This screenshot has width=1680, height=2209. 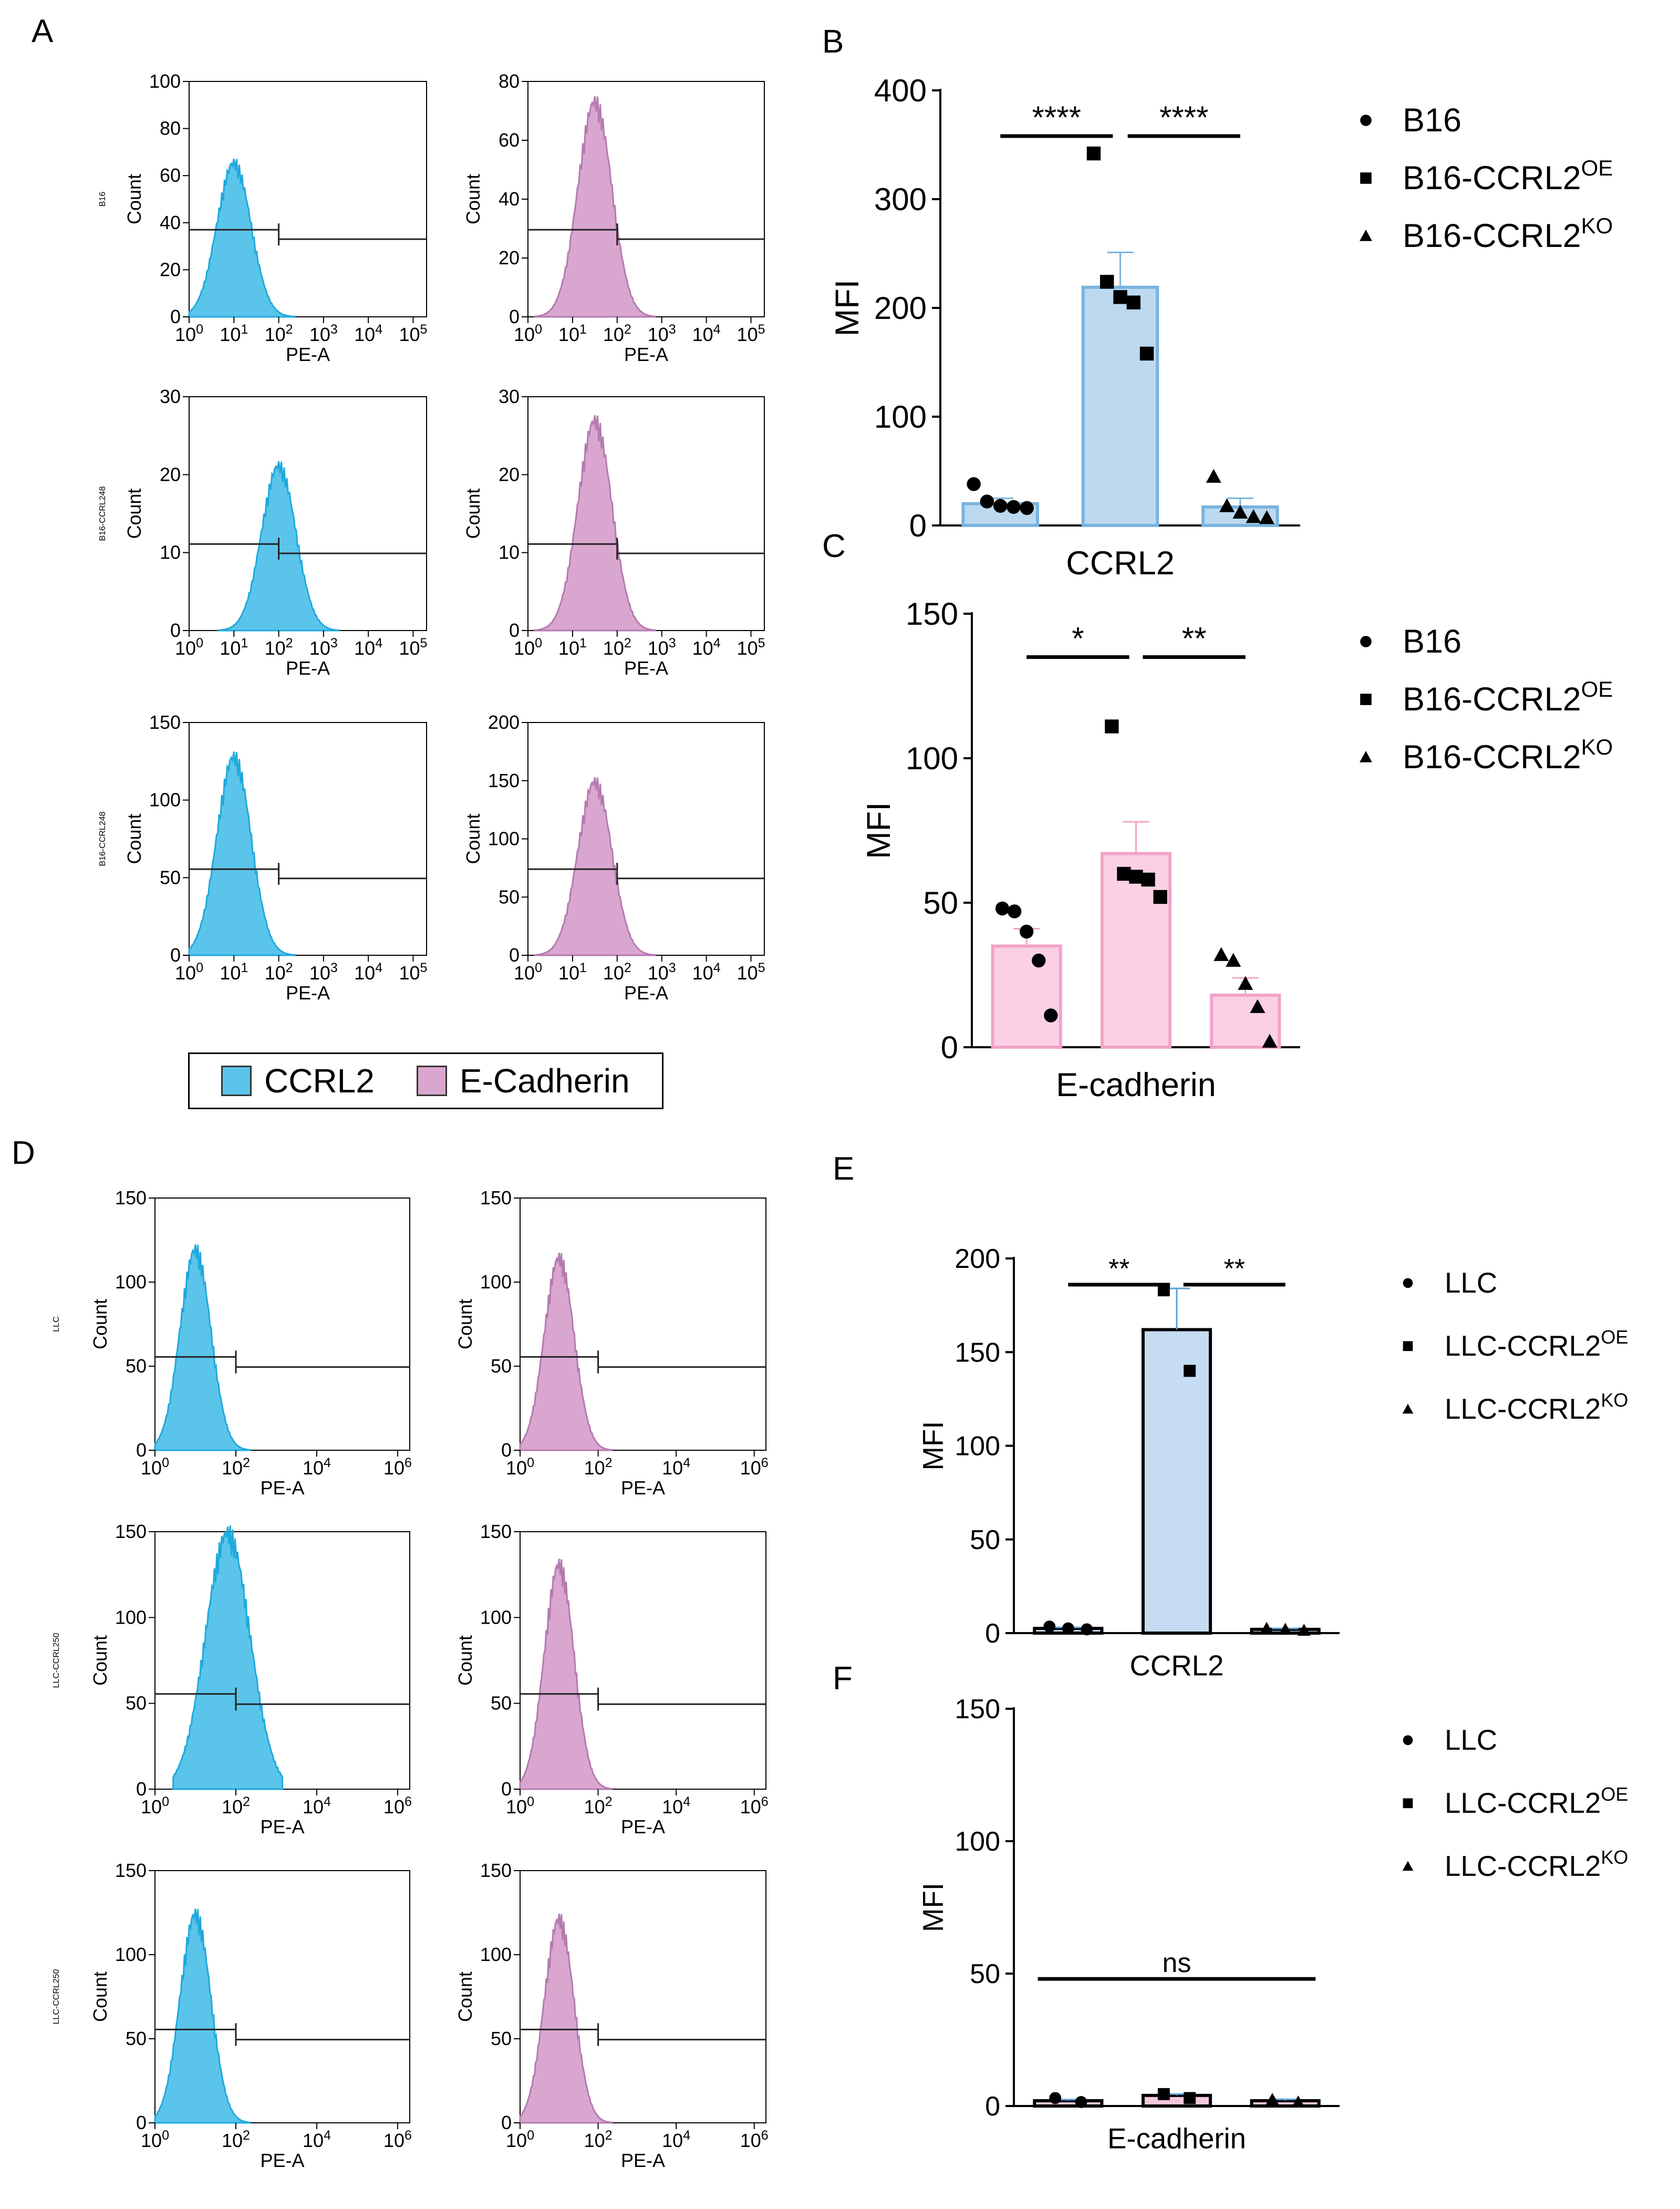 I want to click on hist-ytick-label-a-r0c1-4: 80, so click(x=509, y=81).